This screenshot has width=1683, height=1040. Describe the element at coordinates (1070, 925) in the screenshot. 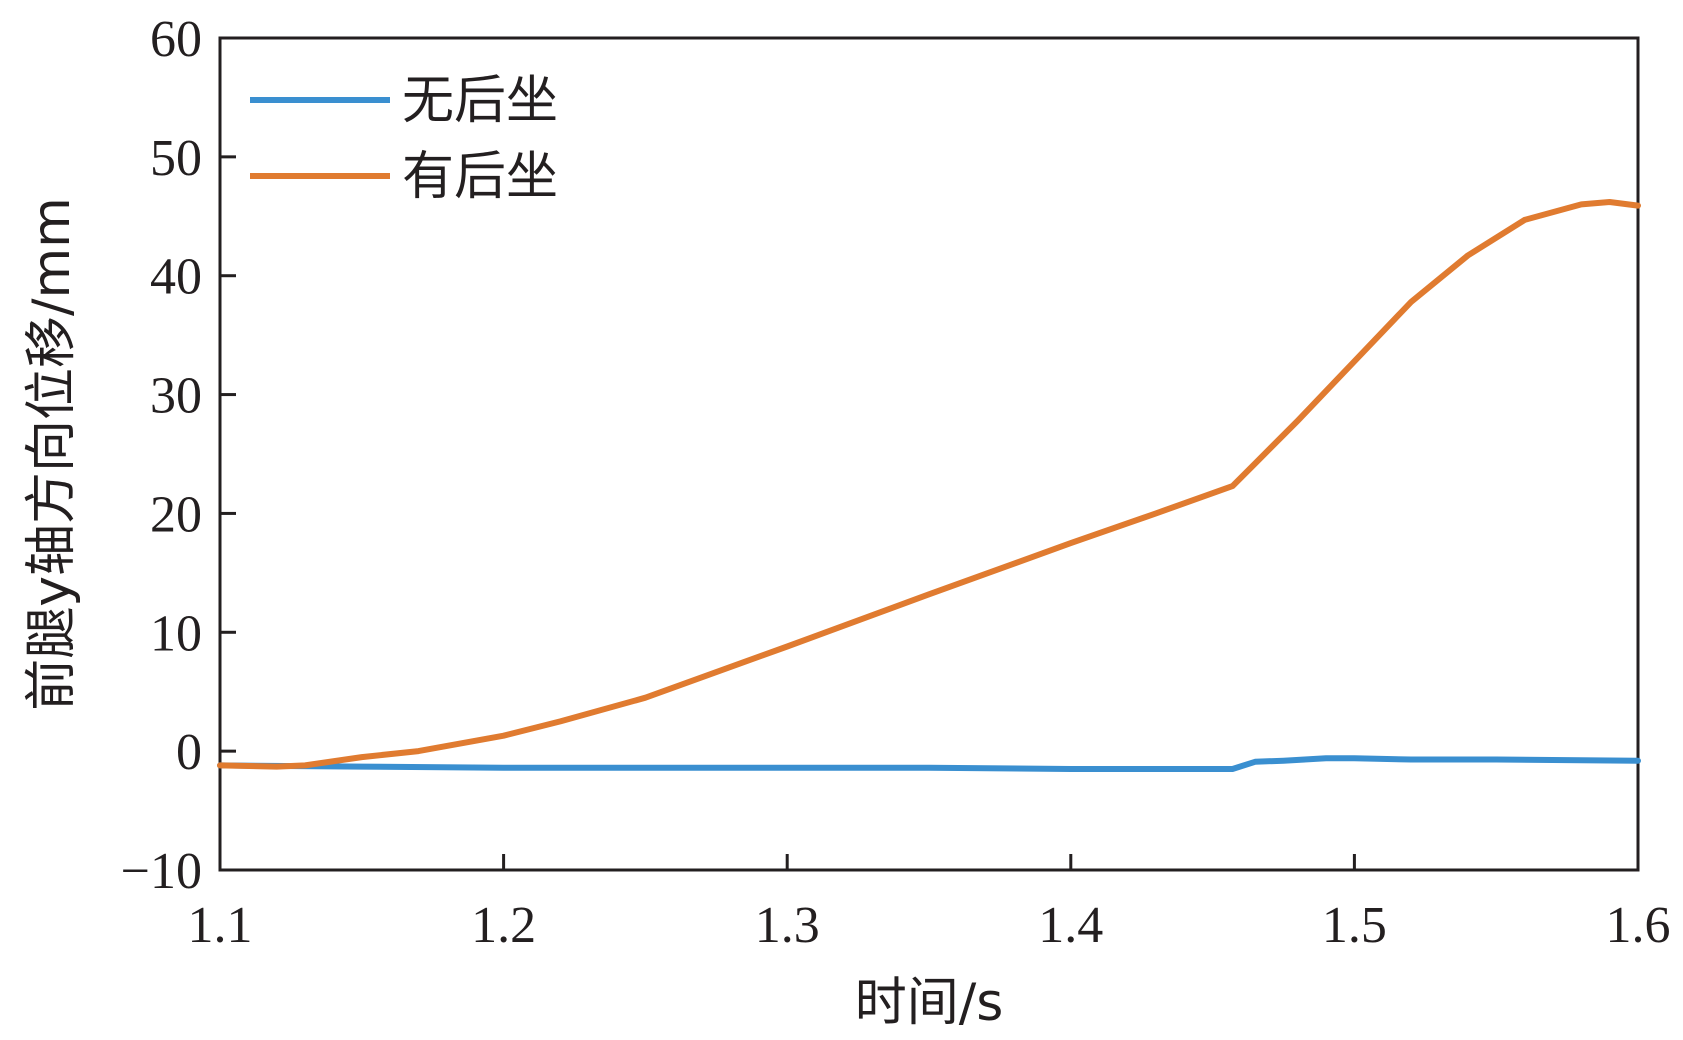

I see `x-tick-label: 1.4` at that location.